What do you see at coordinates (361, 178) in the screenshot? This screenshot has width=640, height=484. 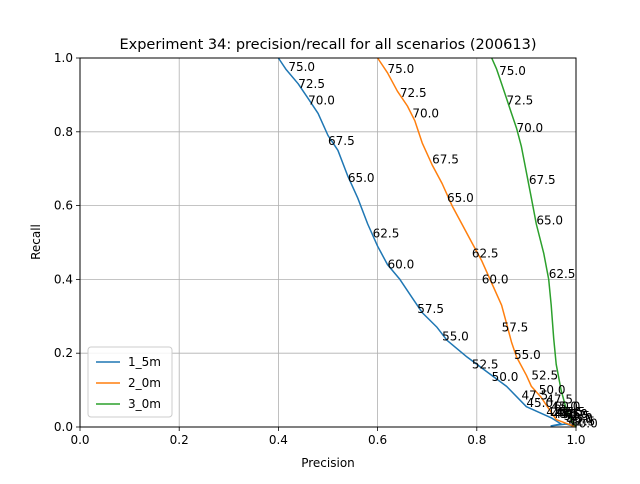 I see `point-label-1_5m: 65.0` at bounding box center [361, 178].